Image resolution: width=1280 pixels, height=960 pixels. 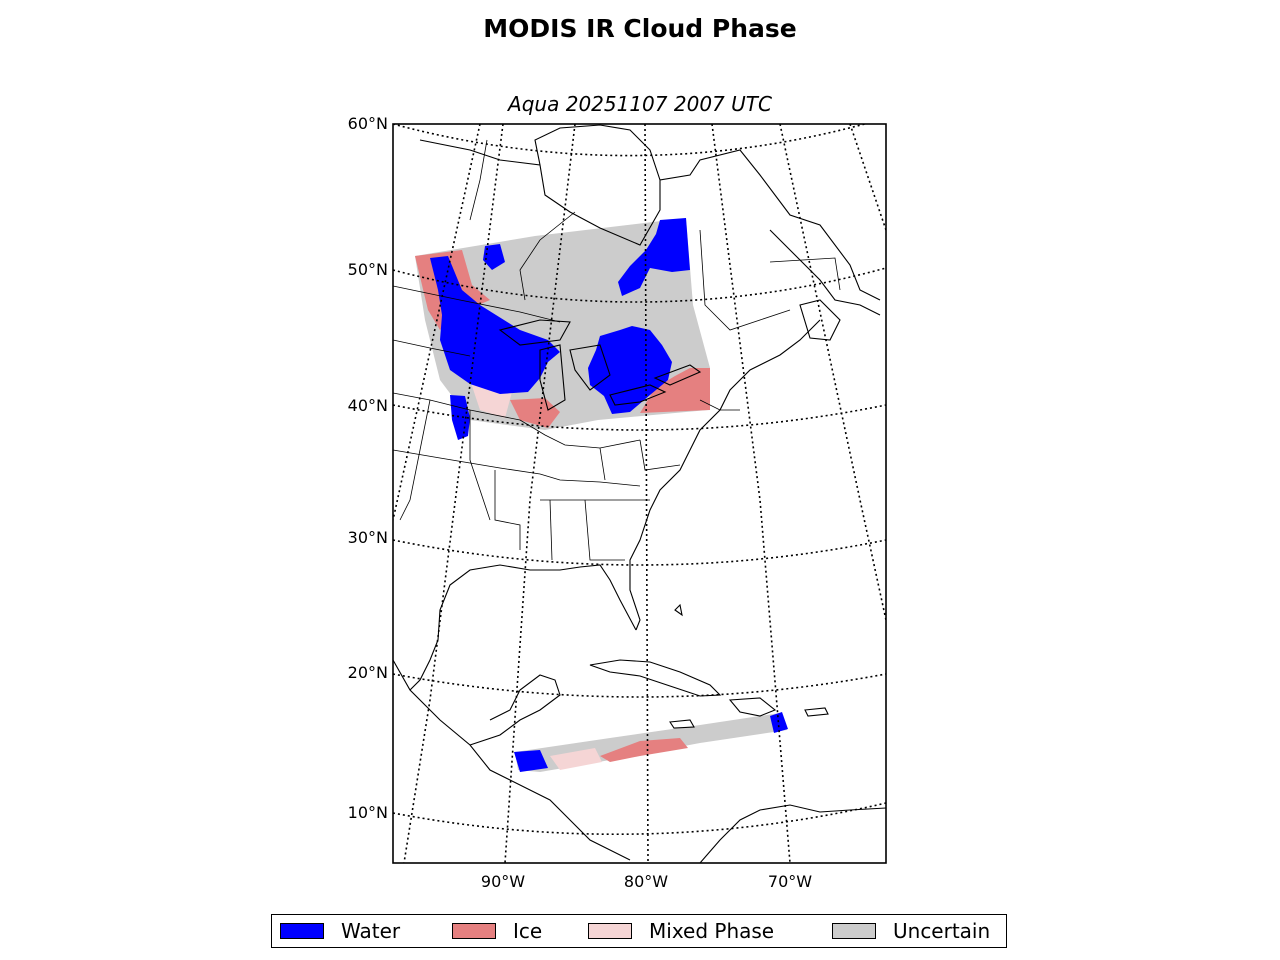 What do you see at coordinates (610, 931) in the screenshot?
I see `legend-swatch-mixed-phase` at bounding box center [610, 931].